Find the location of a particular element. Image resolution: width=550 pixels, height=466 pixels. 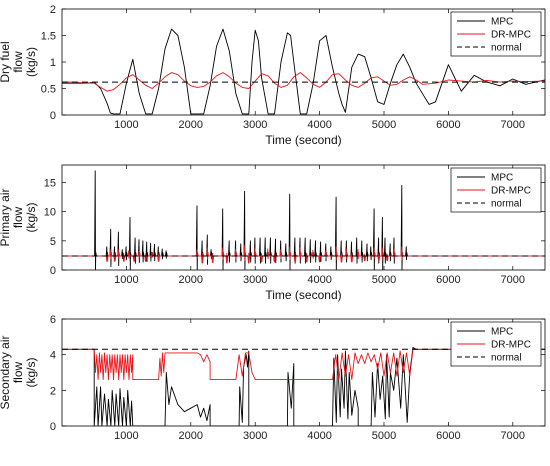

y-tick-label: 1 is located at coordinates (53, 63).